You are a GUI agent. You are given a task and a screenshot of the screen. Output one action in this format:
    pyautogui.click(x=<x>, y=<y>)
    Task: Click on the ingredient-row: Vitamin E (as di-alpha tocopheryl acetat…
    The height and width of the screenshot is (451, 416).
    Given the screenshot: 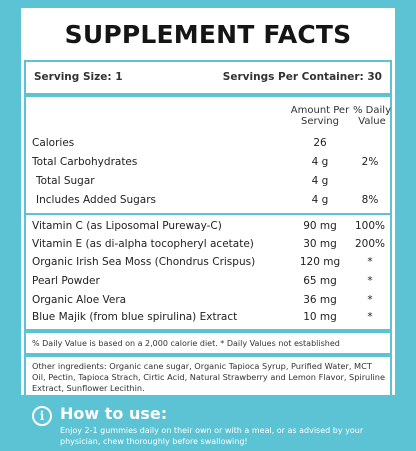 What is the action you would take?
    pyautogui.click(x=208, y=245)
    